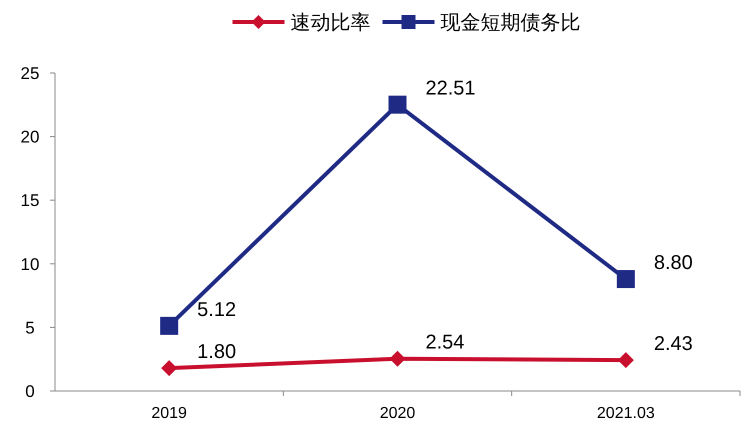 This screenshot has width=745, height=425. What do you see at coordinates (30, 73) in the screenshot?
I see `y-tick-label: 25` at bounding box center [30, 73].